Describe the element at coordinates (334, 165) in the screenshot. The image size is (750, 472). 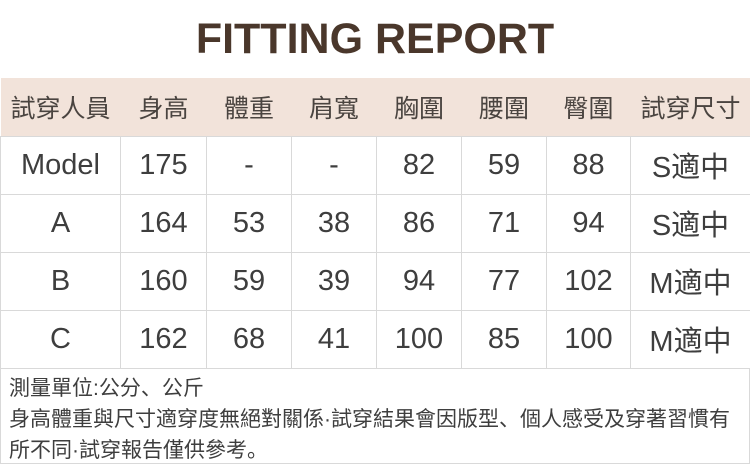
I see `cell-shoulder: -` at that location.